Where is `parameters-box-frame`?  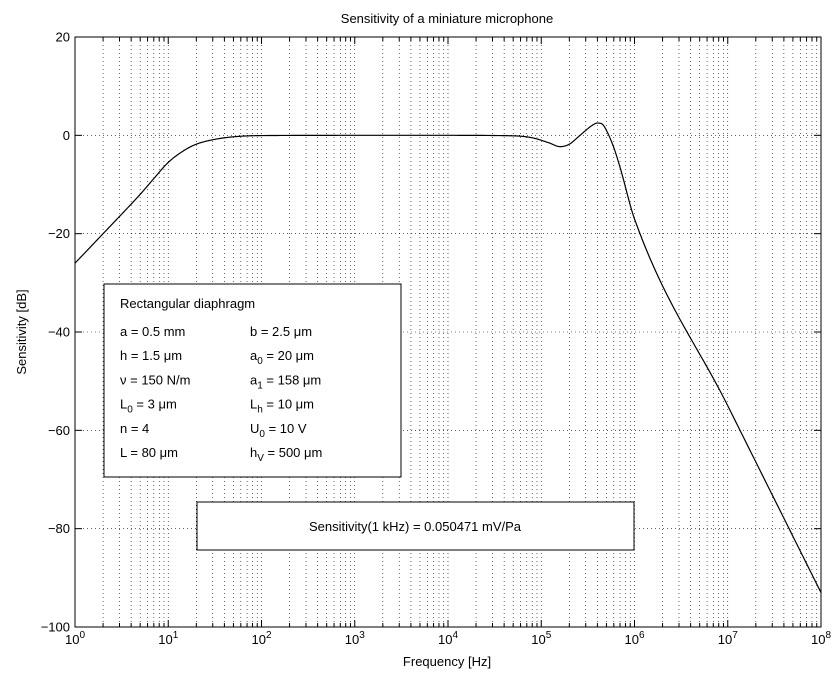 parameters-box-frame is located at coordinates (252, 380).